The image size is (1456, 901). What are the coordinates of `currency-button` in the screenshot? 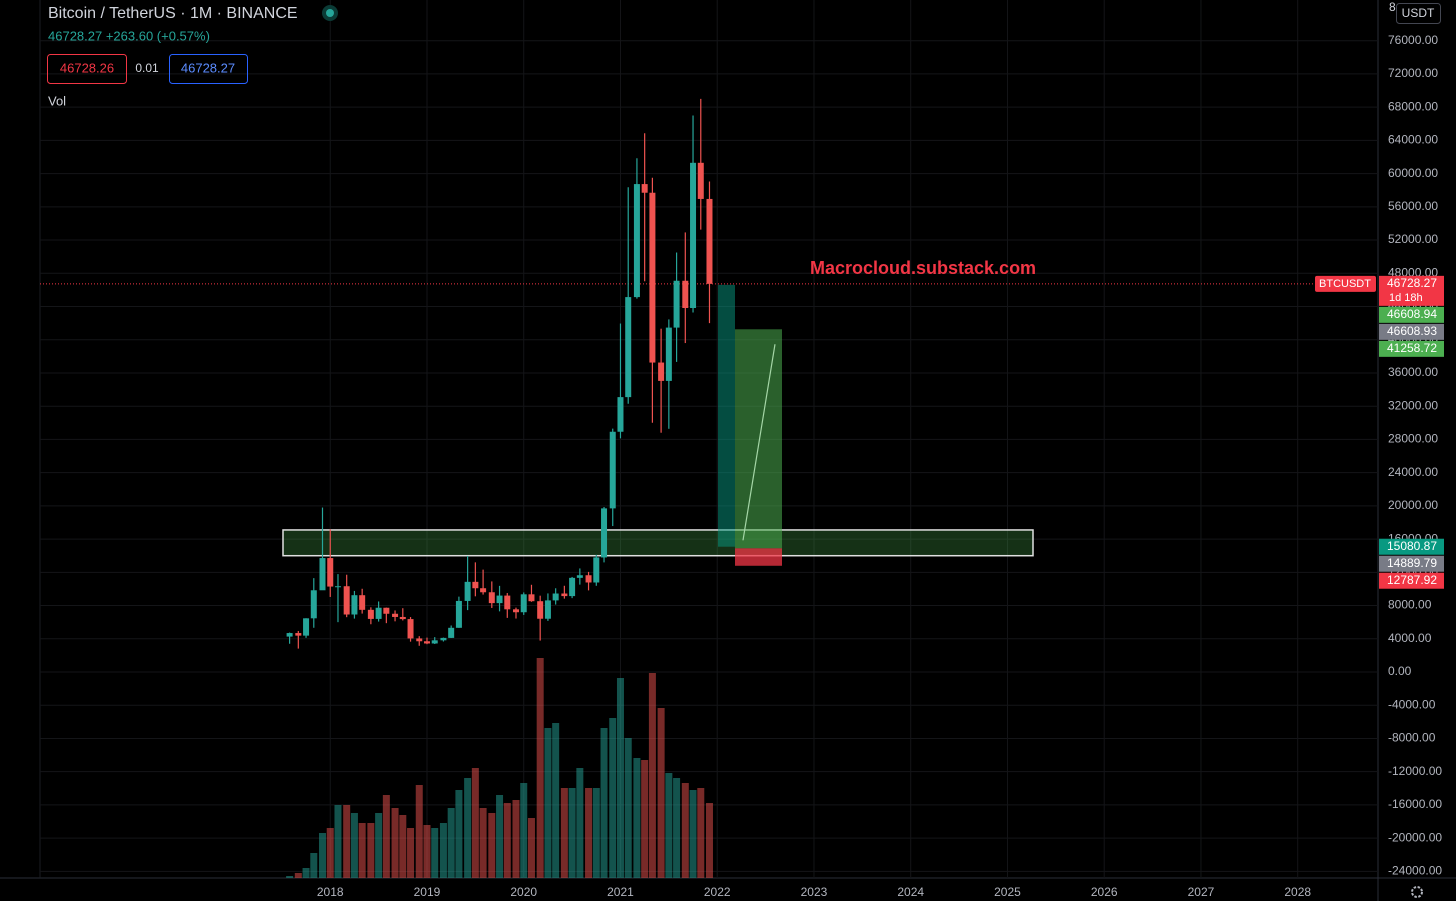 It's located at (1418, 13).